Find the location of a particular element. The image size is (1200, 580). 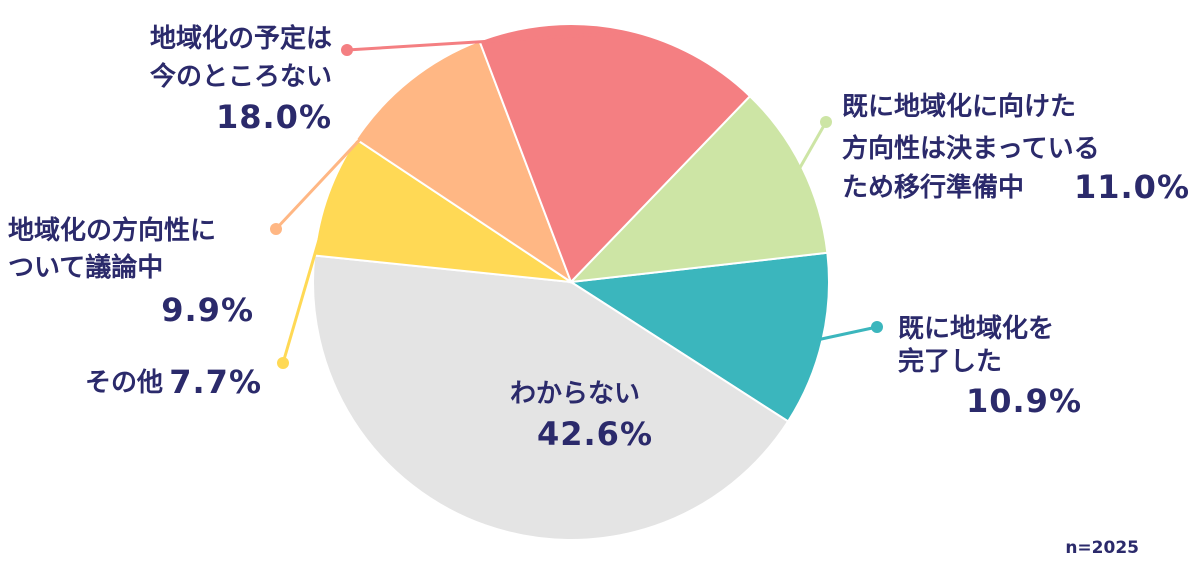

slice-value-no-plan: 18.0% is located at coordinates (274, 117).